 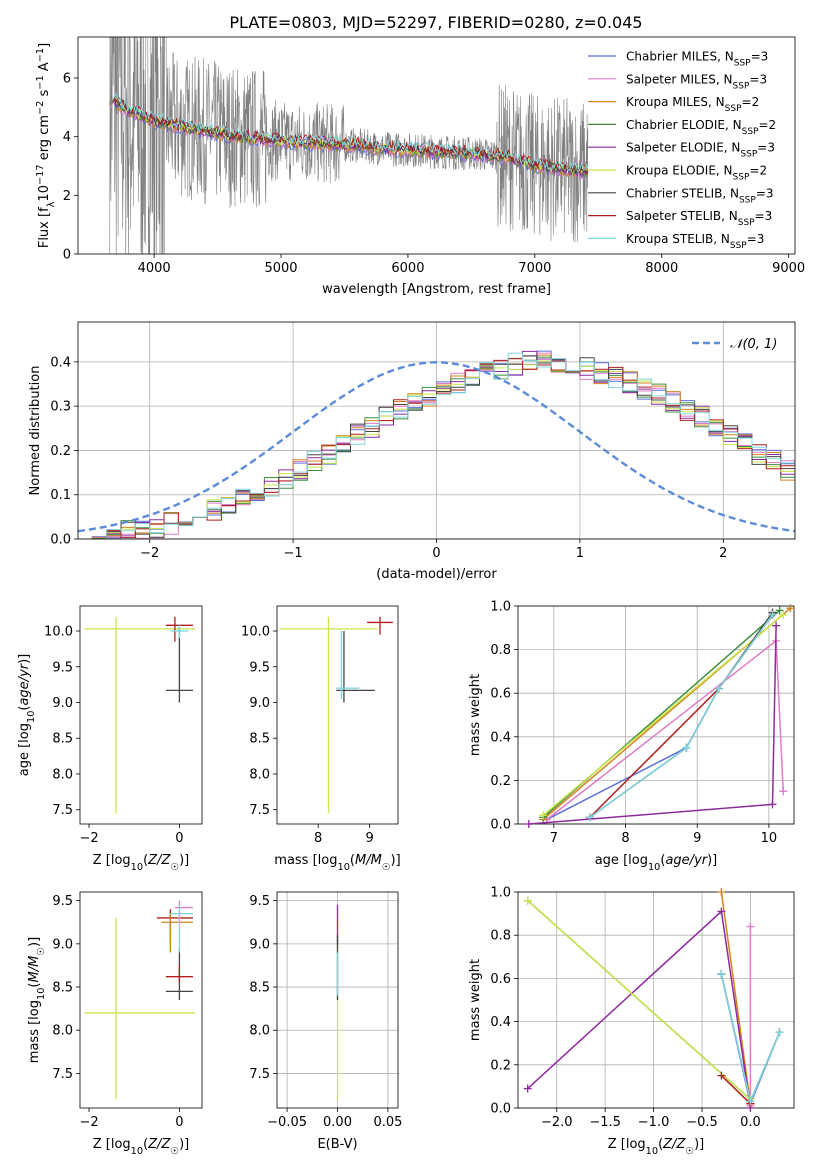 What do you see at coordinates (60, 407) in the screenshot?
I see `y-tick-label: 0.3` at bounding box center [60, 407].